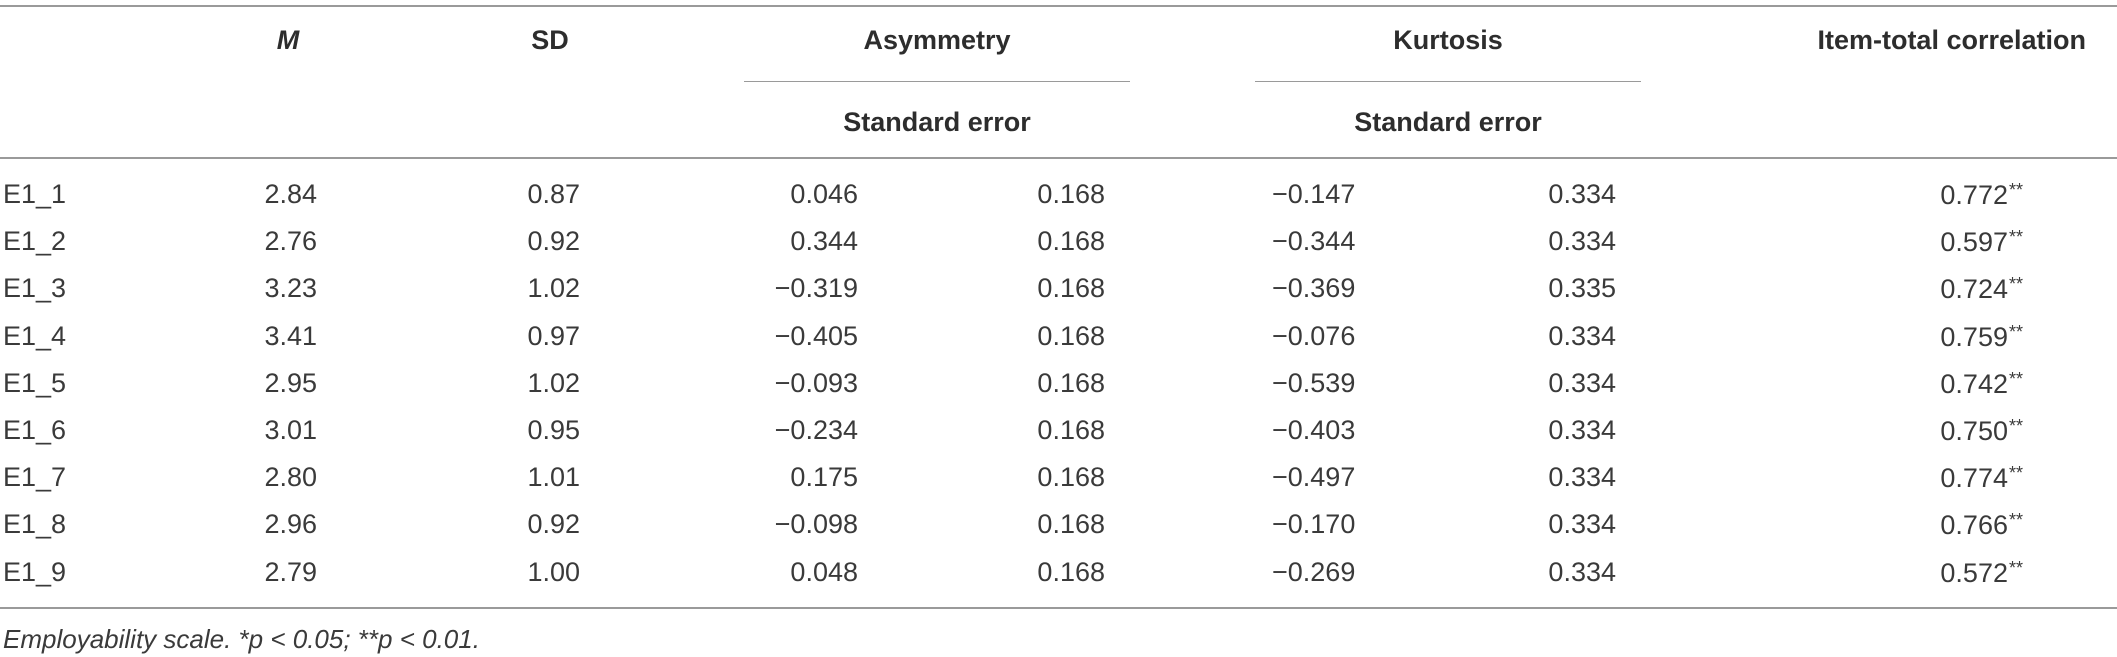 The image size is (2117, 657). Describe the element at coordinates (35, 241) in the screenshot. I see `cell-item: E1_2` at that location.